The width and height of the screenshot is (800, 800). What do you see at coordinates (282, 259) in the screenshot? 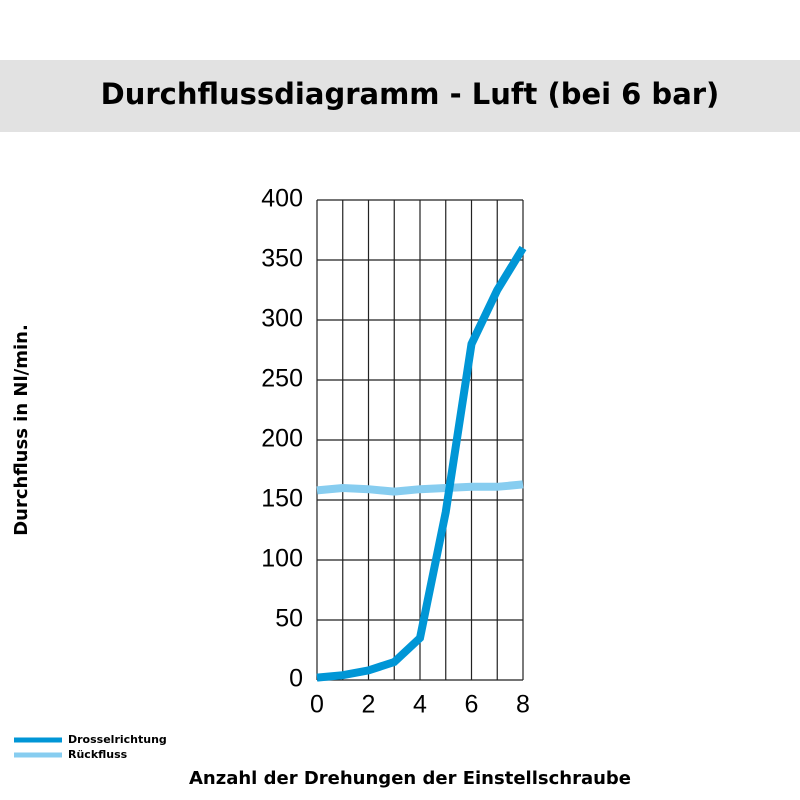
I see `y-tick-label: 350` at bounding box center [282, 259].